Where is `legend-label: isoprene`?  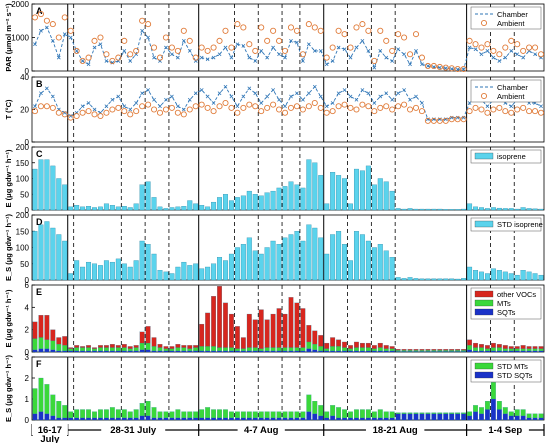
legend-label: isoprene is located at coordinates (511, 156).